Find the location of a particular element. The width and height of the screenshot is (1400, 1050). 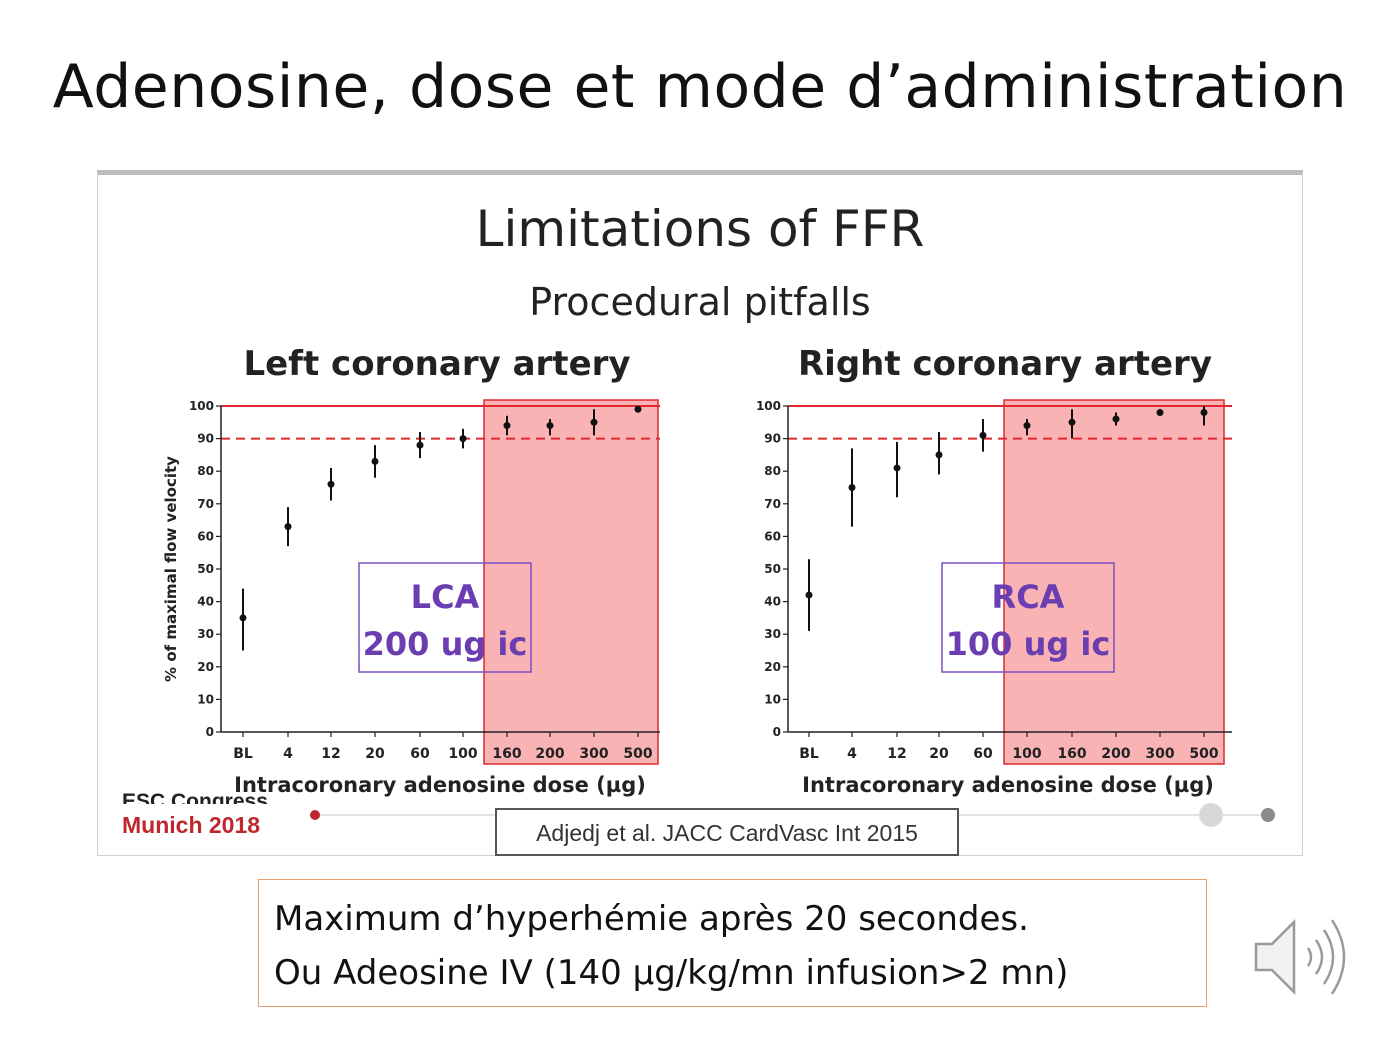

speaker-icon is located at coordinates (1305, 957).